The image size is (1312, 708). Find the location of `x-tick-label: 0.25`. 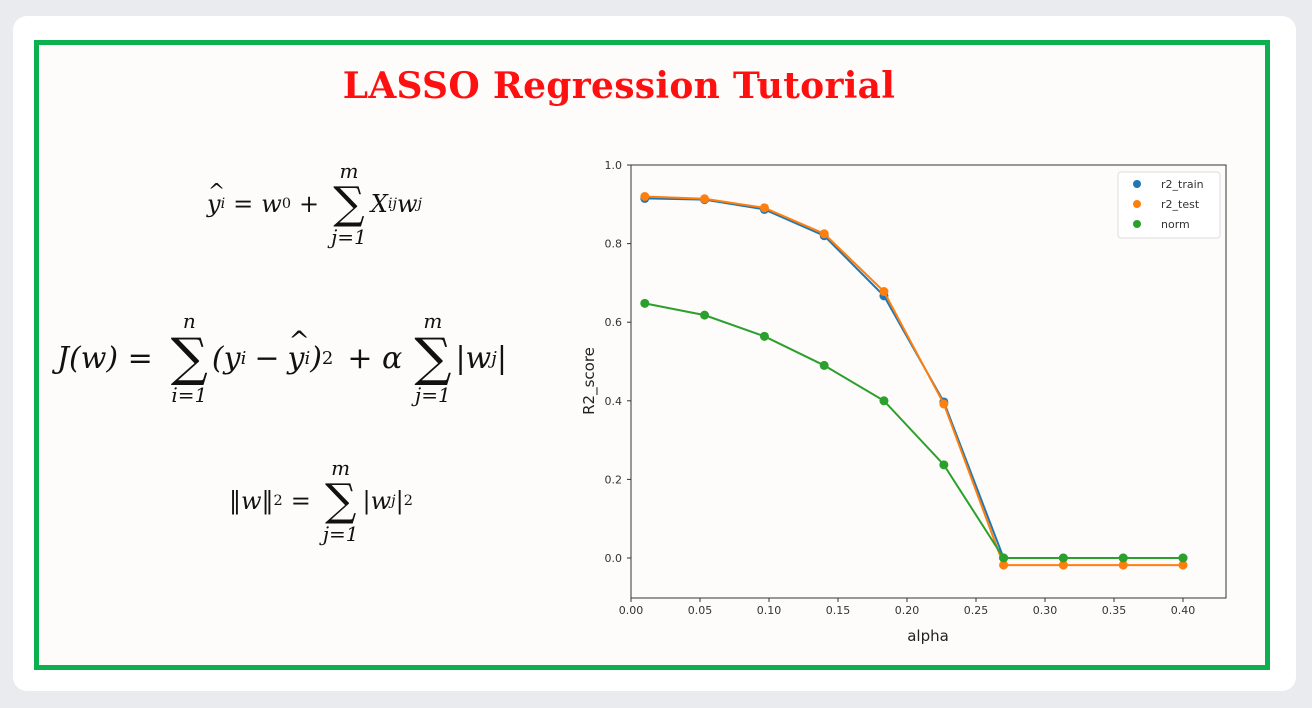

x-tick-label: 0.25 is located at coordinates (976, 610).